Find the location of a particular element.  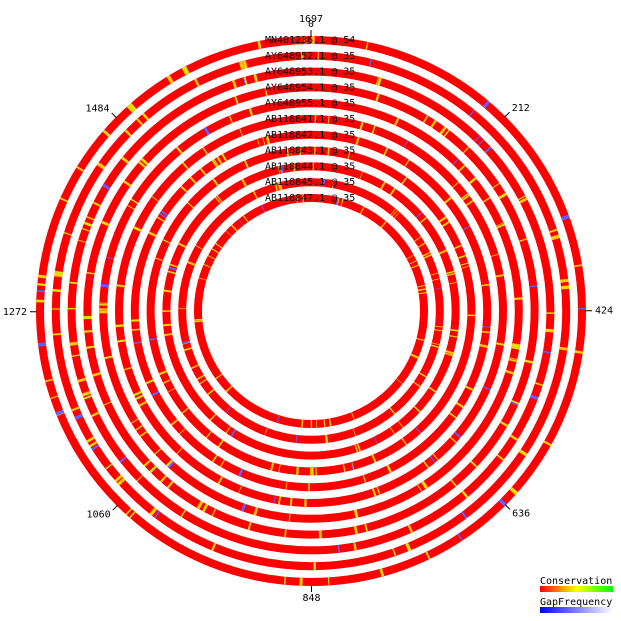

sequence-label: MN401236.1 @ 54 is located at coordinates (310, 40).